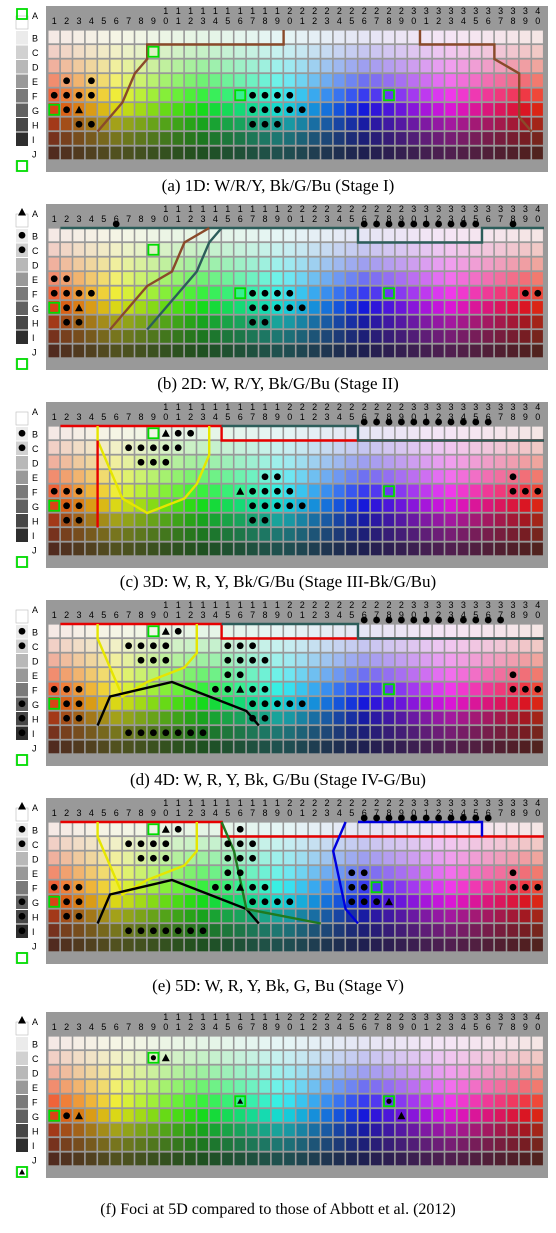 The image size is (556, 1233). Describe the element at coordinates (500, 1027) in the screenshot. I see `column-number: 7` at that location.